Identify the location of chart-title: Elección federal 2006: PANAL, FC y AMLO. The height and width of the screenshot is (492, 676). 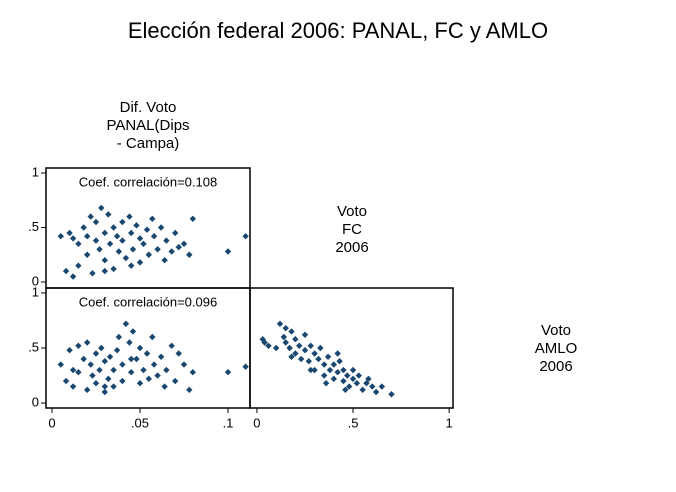
(338, 30).